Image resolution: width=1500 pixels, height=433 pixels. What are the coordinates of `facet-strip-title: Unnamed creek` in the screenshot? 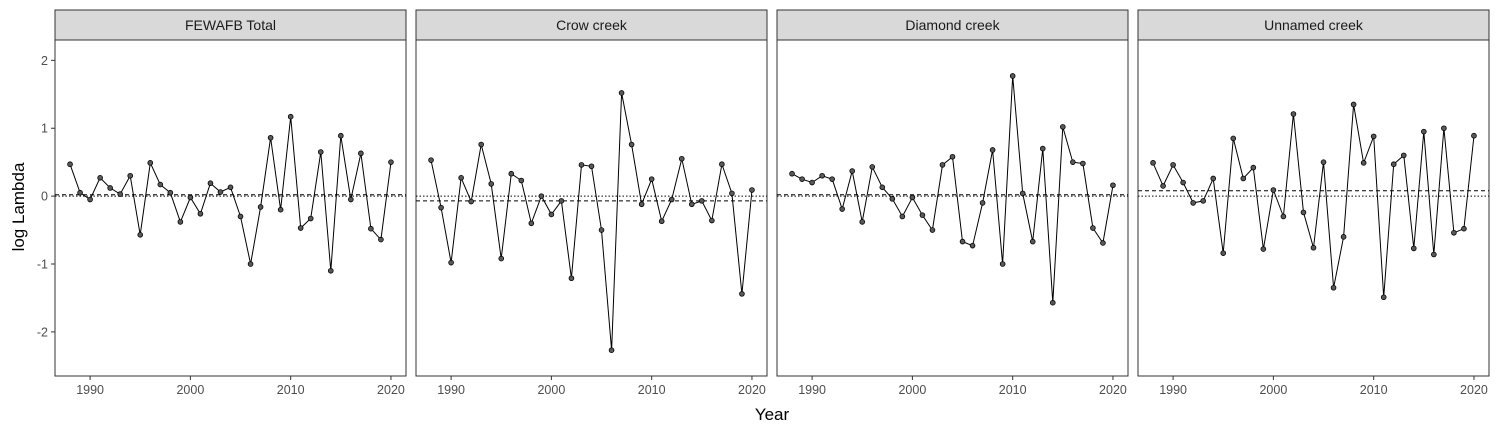 It's located at (1314, 25).